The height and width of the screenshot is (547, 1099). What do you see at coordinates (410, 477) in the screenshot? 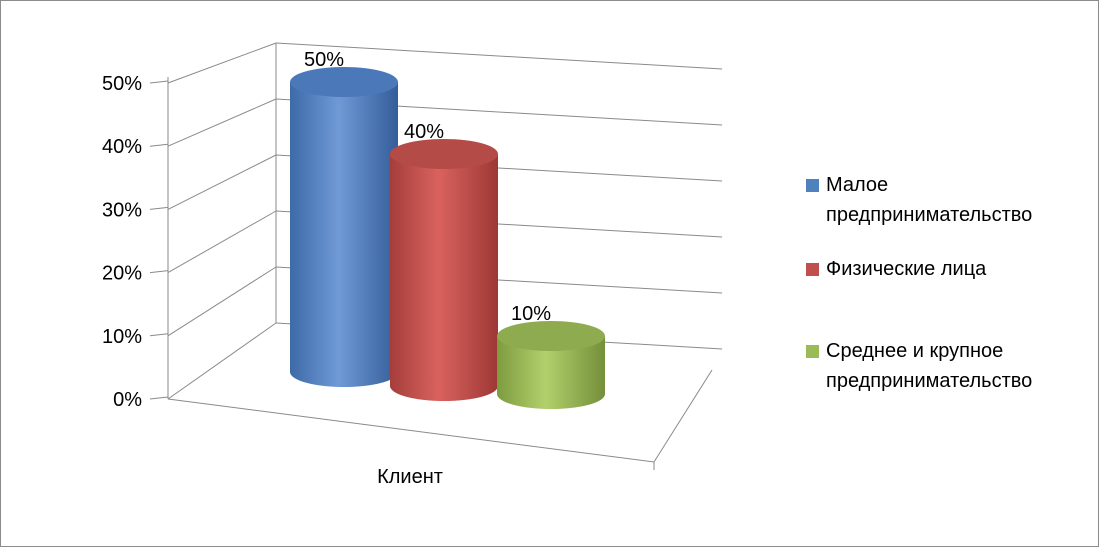
I see `x-axis-label: Клиент` at bounding box center [410, 477].